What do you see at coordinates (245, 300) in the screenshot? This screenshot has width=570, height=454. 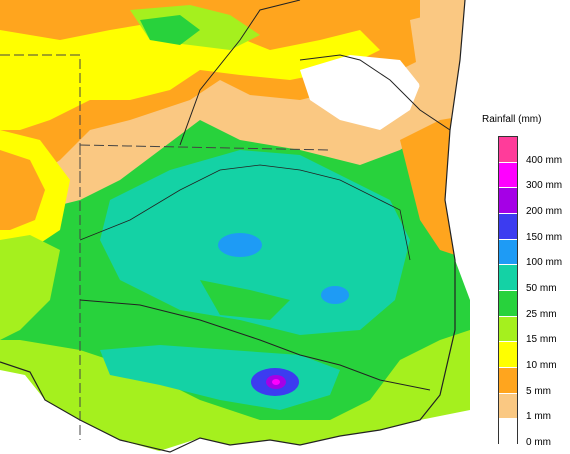 I see `rain-zone-25mm-central-patch` at bounding box center [245, 300].